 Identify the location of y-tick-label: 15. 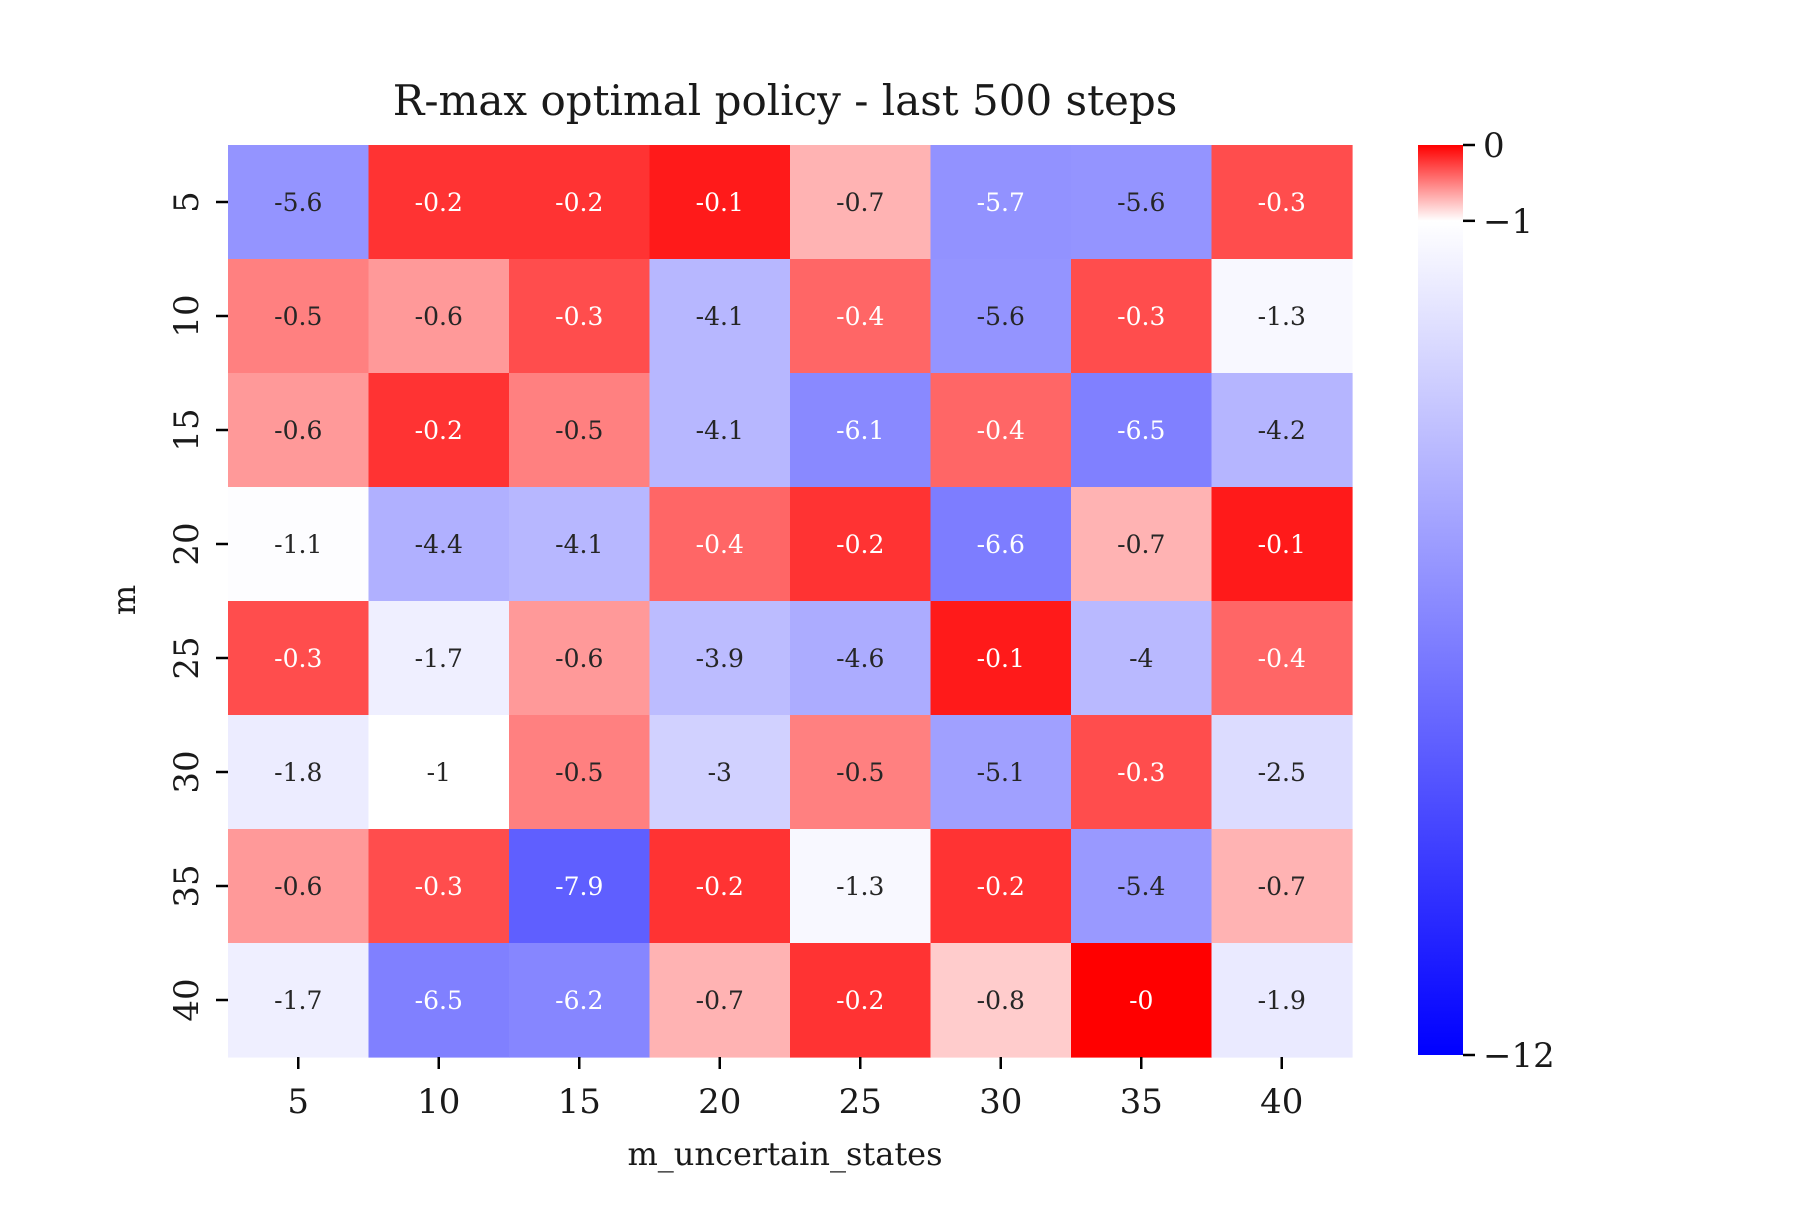
(187, 429).